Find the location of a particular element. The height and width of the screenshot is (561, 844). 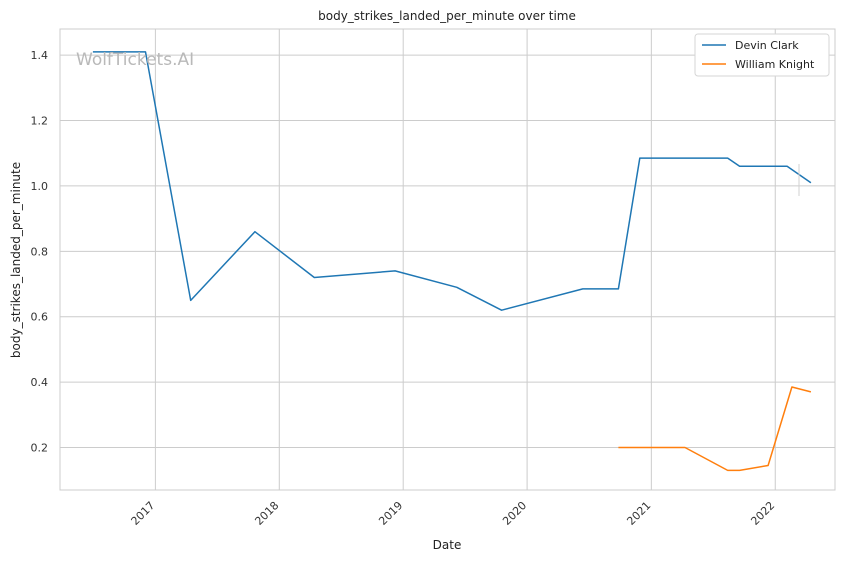

x-tick-label: 2021 is located at coordinates (638, 513).